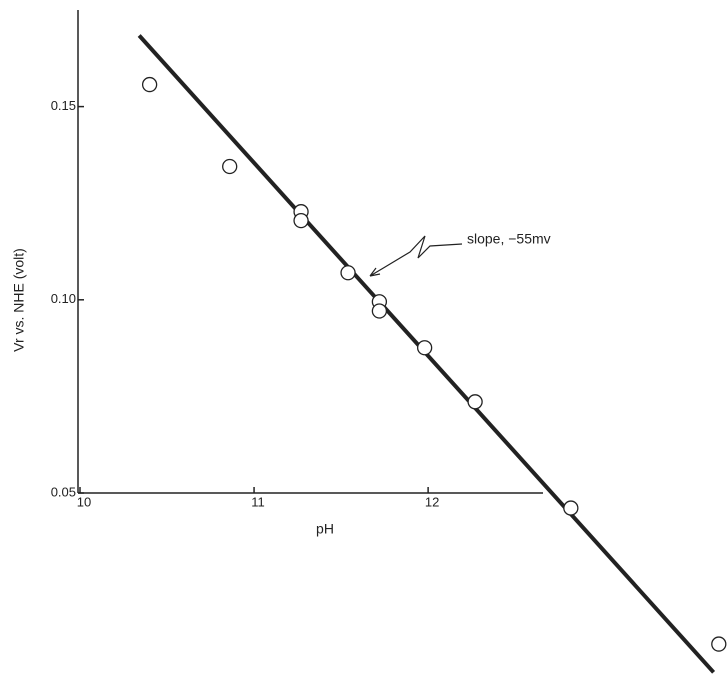  What do you see at coordinates (432, 501) in the screenshot?
I see `x-tick-label: 12` at bounding box center [432, 501].